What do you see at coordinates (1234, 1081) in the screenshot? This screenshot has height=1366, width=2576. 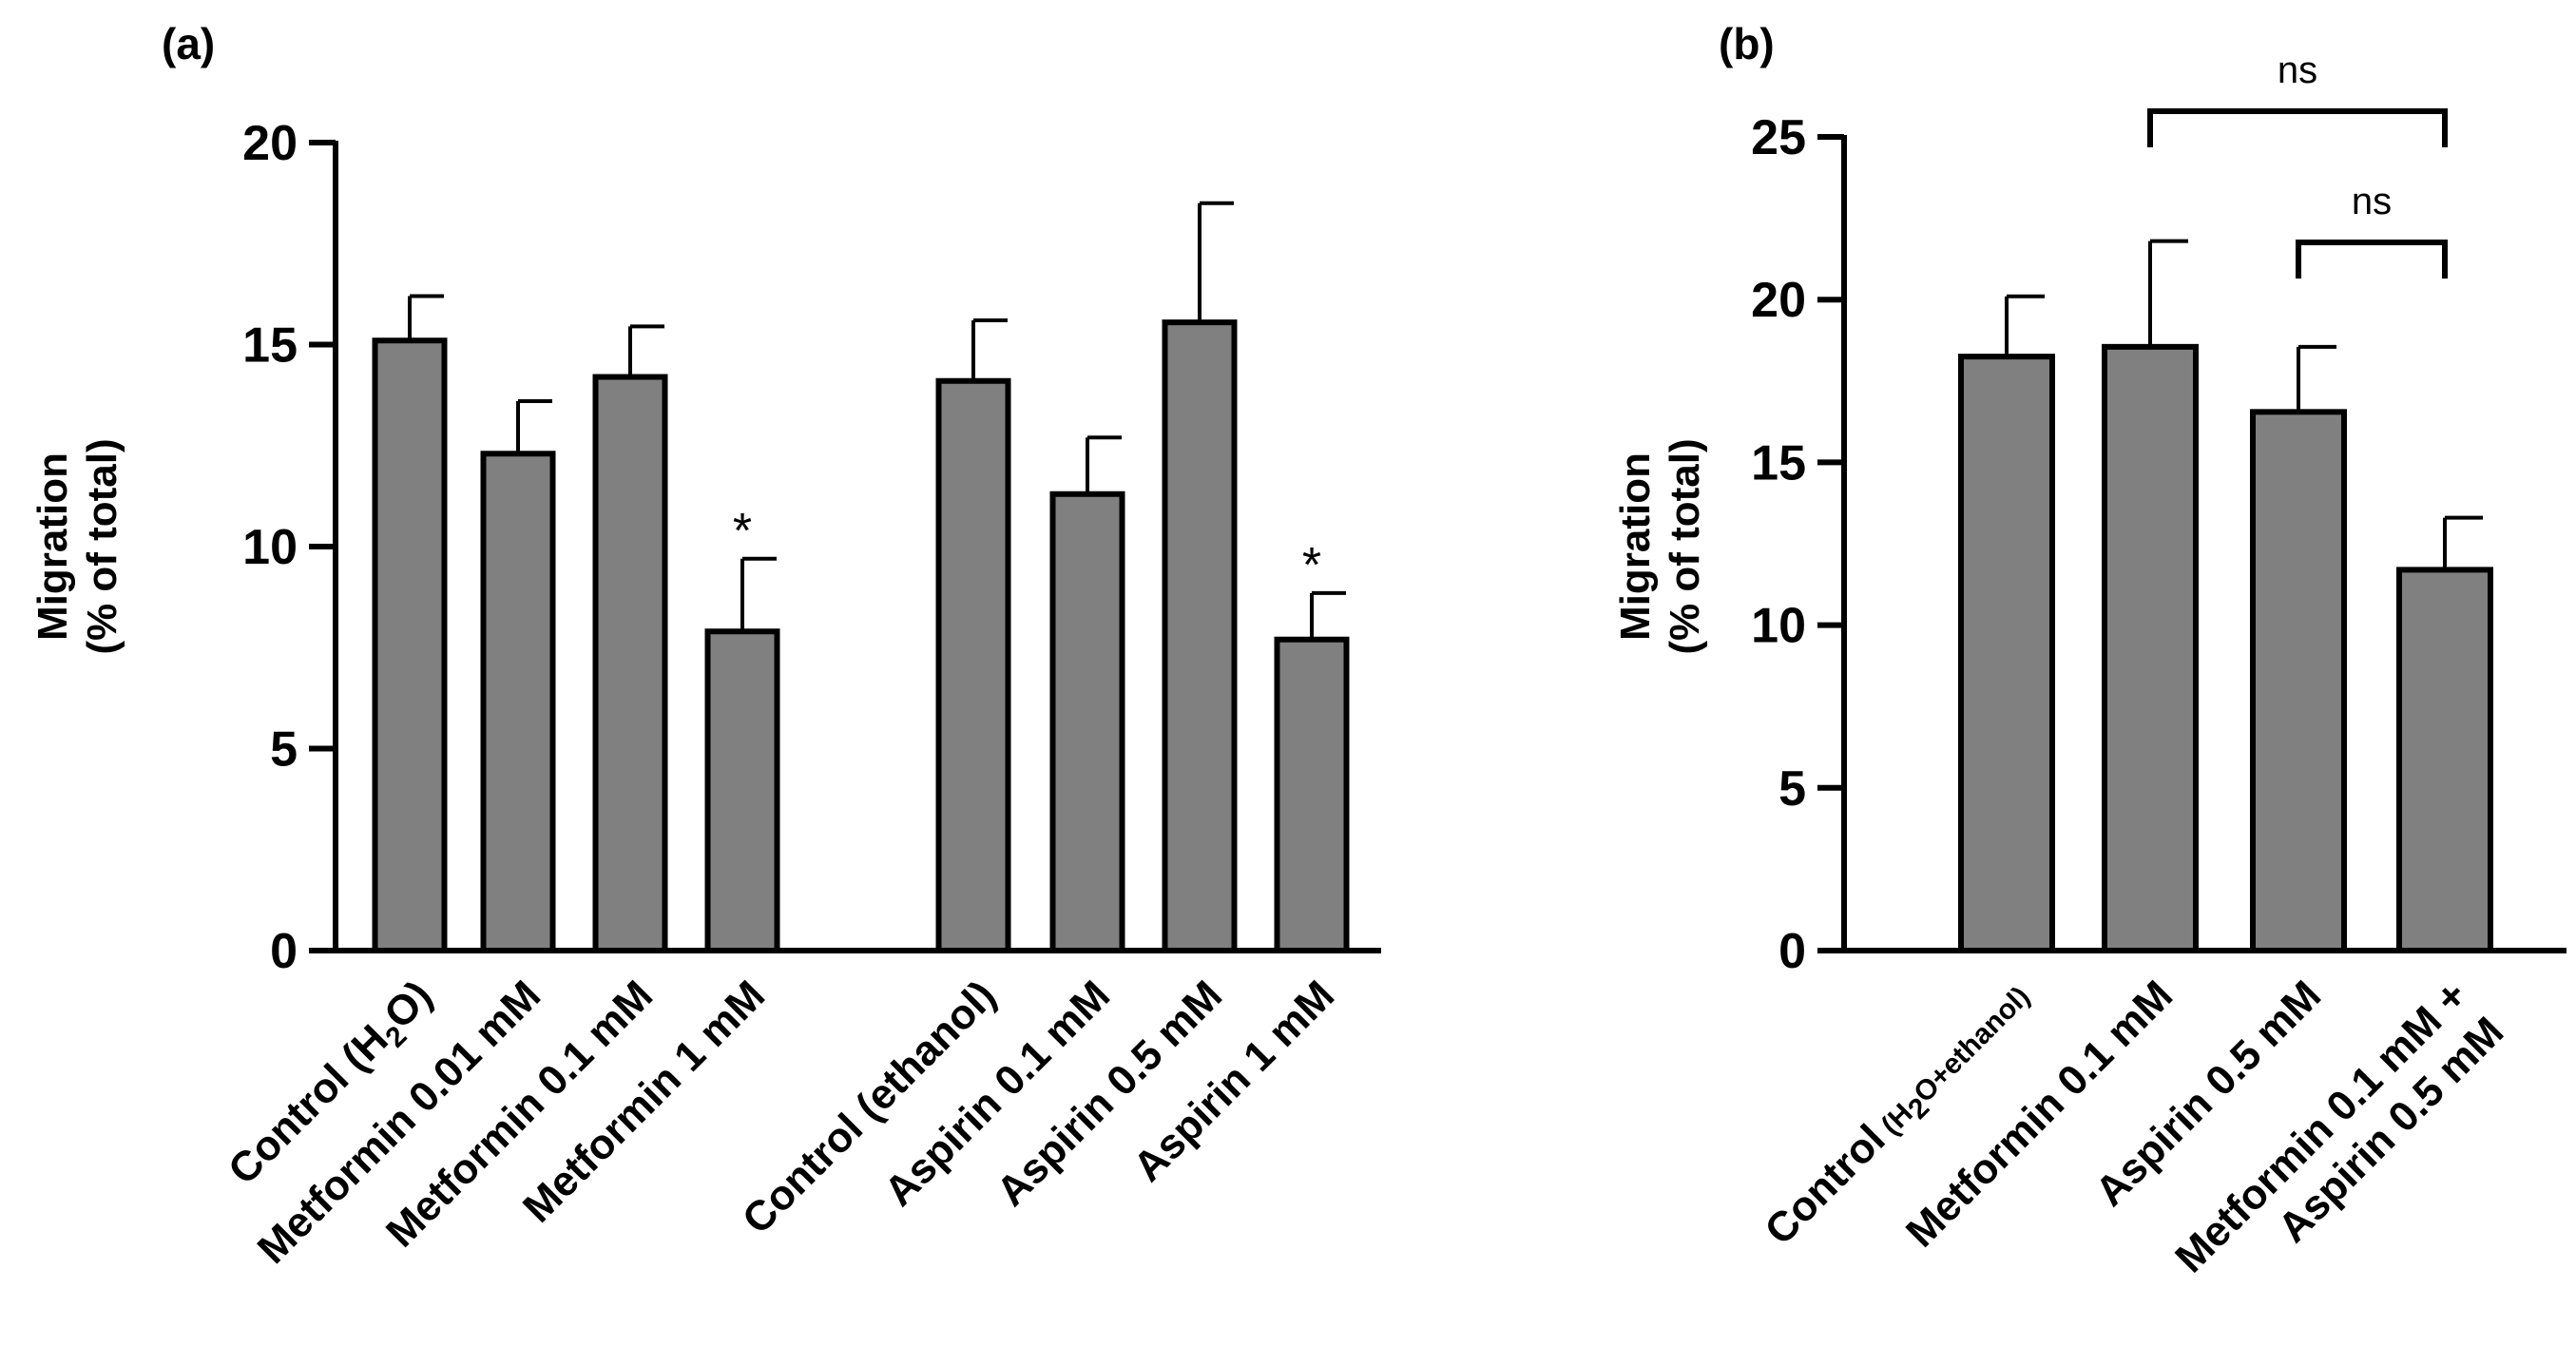 I see `category-label: Aspirin 1 mM` at bounding box center [1234, 1081].